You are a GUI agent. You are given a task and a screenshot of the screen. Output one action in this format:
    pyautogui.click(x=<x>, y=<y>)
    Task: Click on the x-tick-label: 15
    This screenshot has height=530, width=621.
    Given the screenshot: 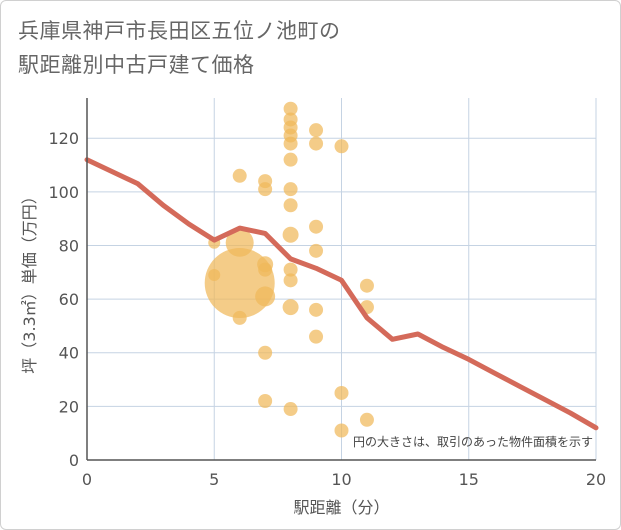 What is the action you would take?
    pyautogui.click(x=469, y=479)
    